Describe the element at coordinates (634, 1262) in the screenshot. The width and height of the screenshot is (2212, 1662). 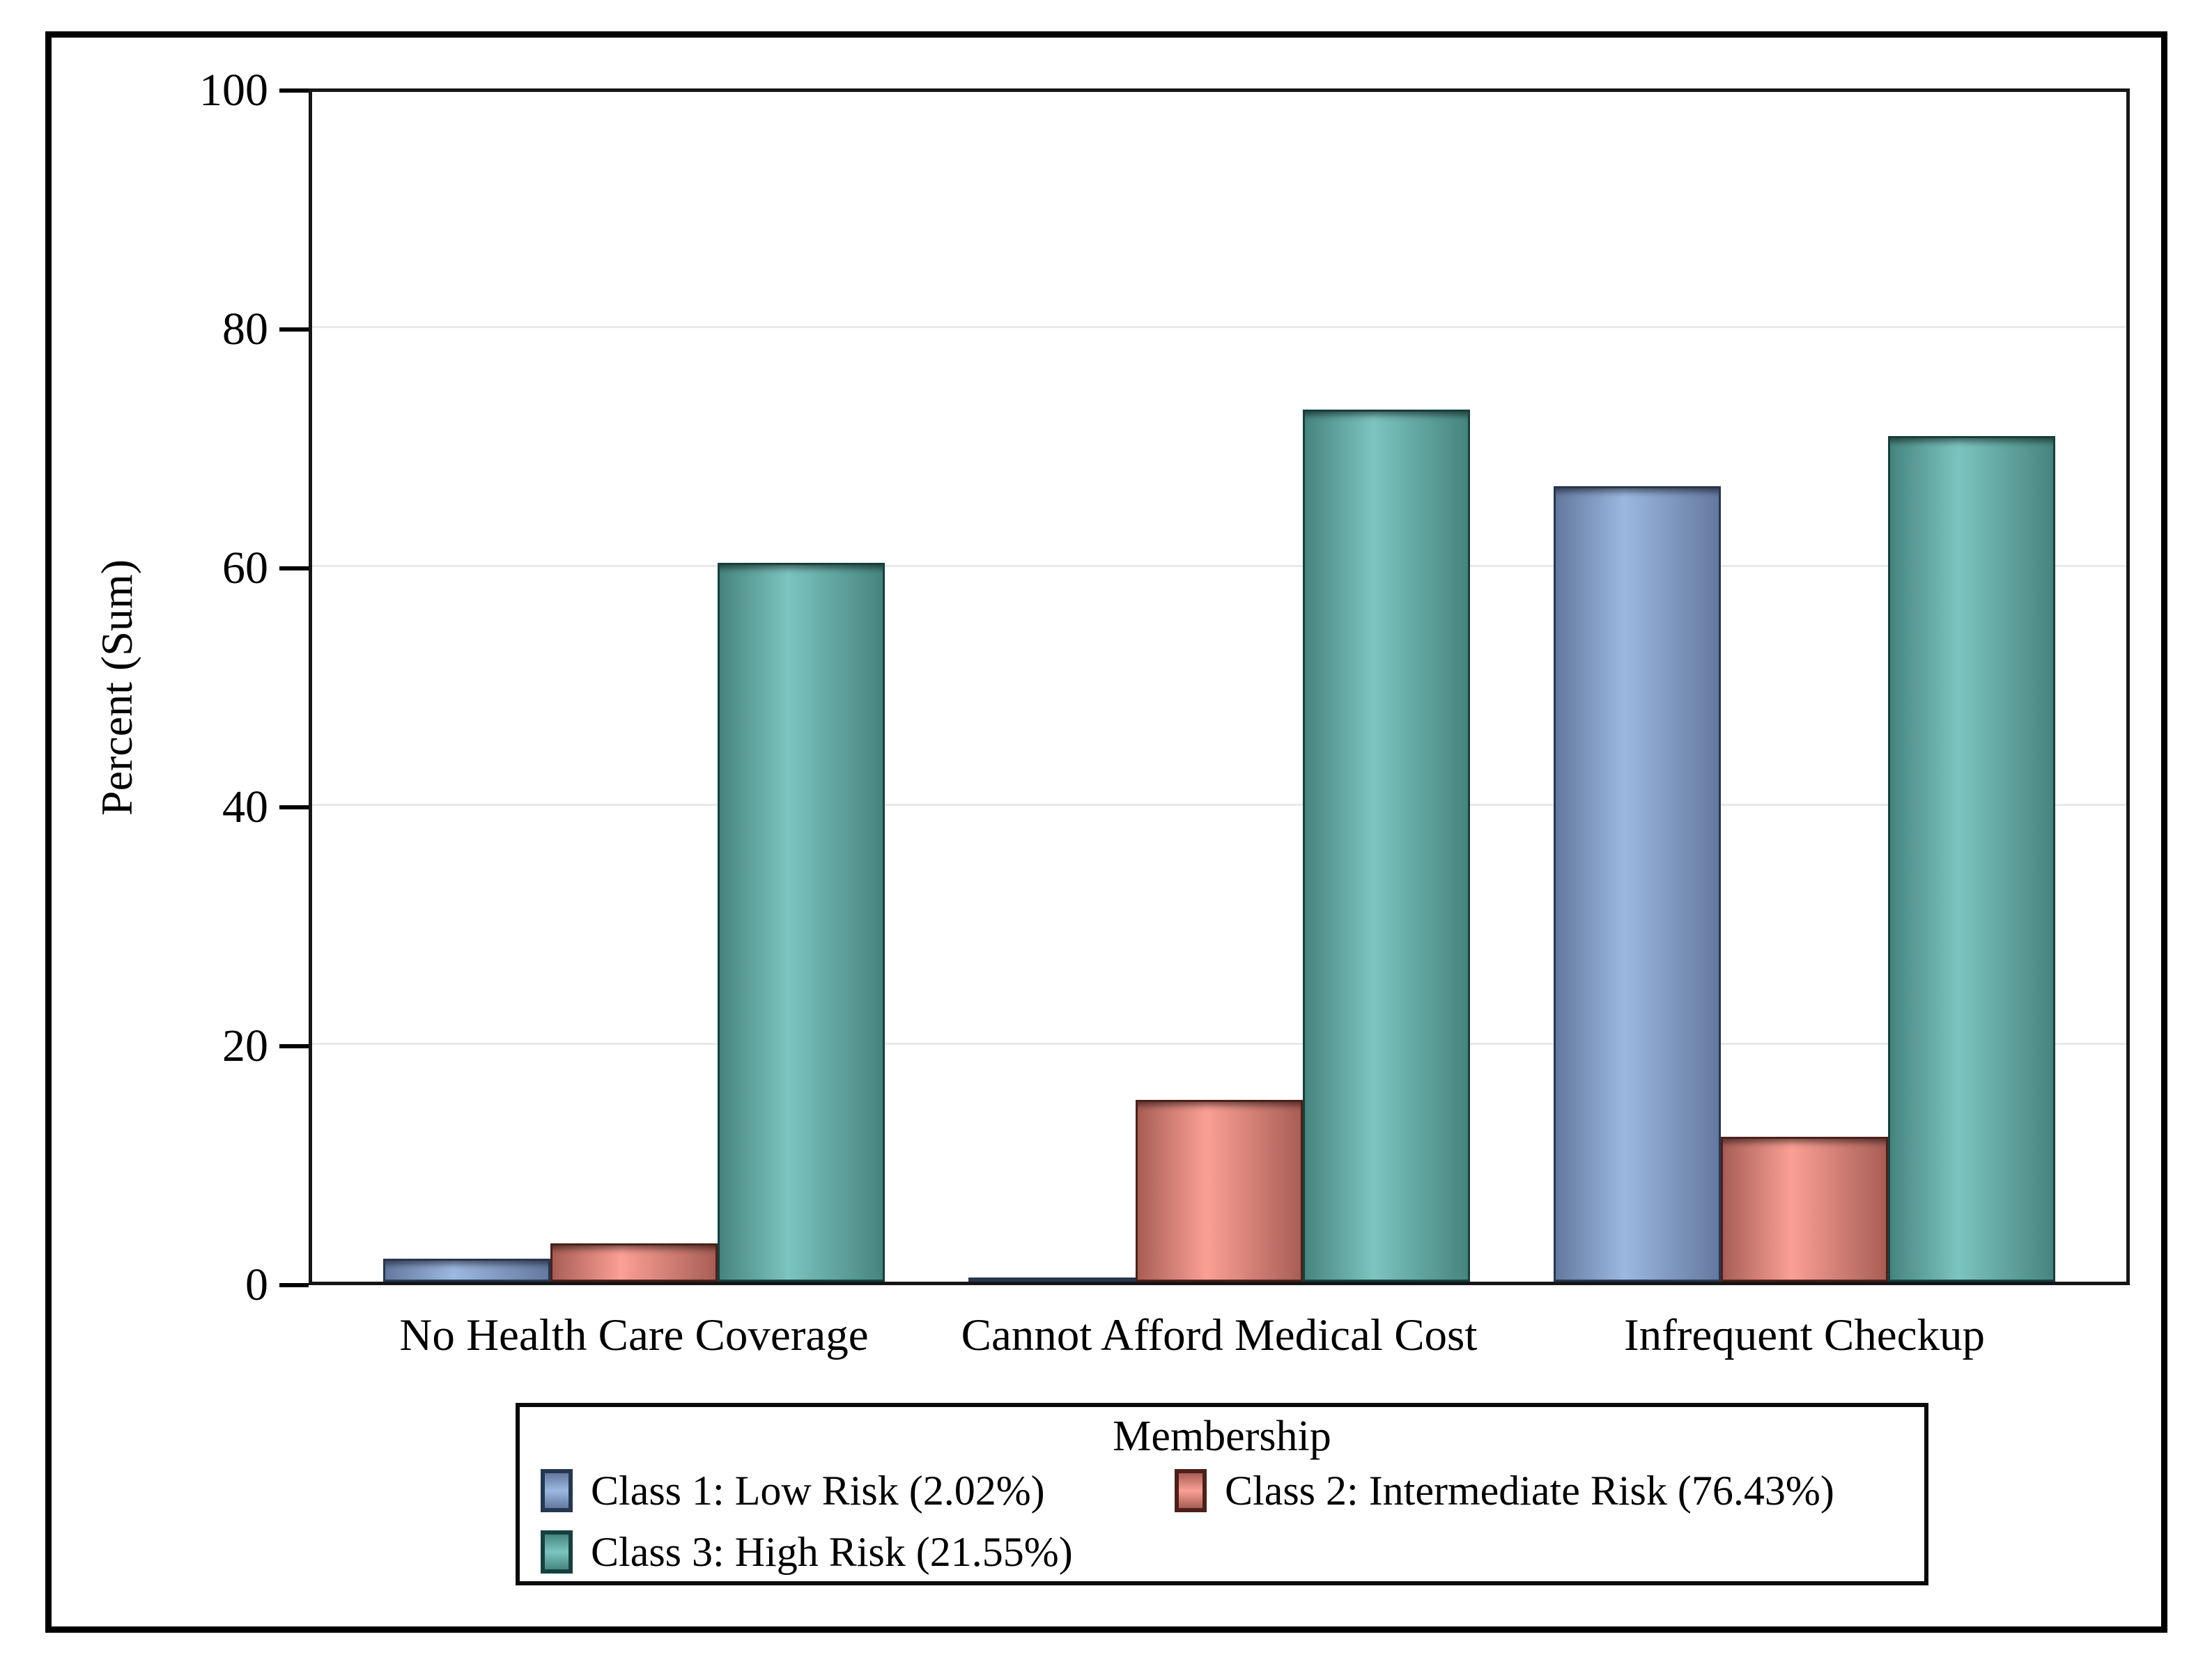
I see `bar-no-health-care-coverage-class2` at that location.